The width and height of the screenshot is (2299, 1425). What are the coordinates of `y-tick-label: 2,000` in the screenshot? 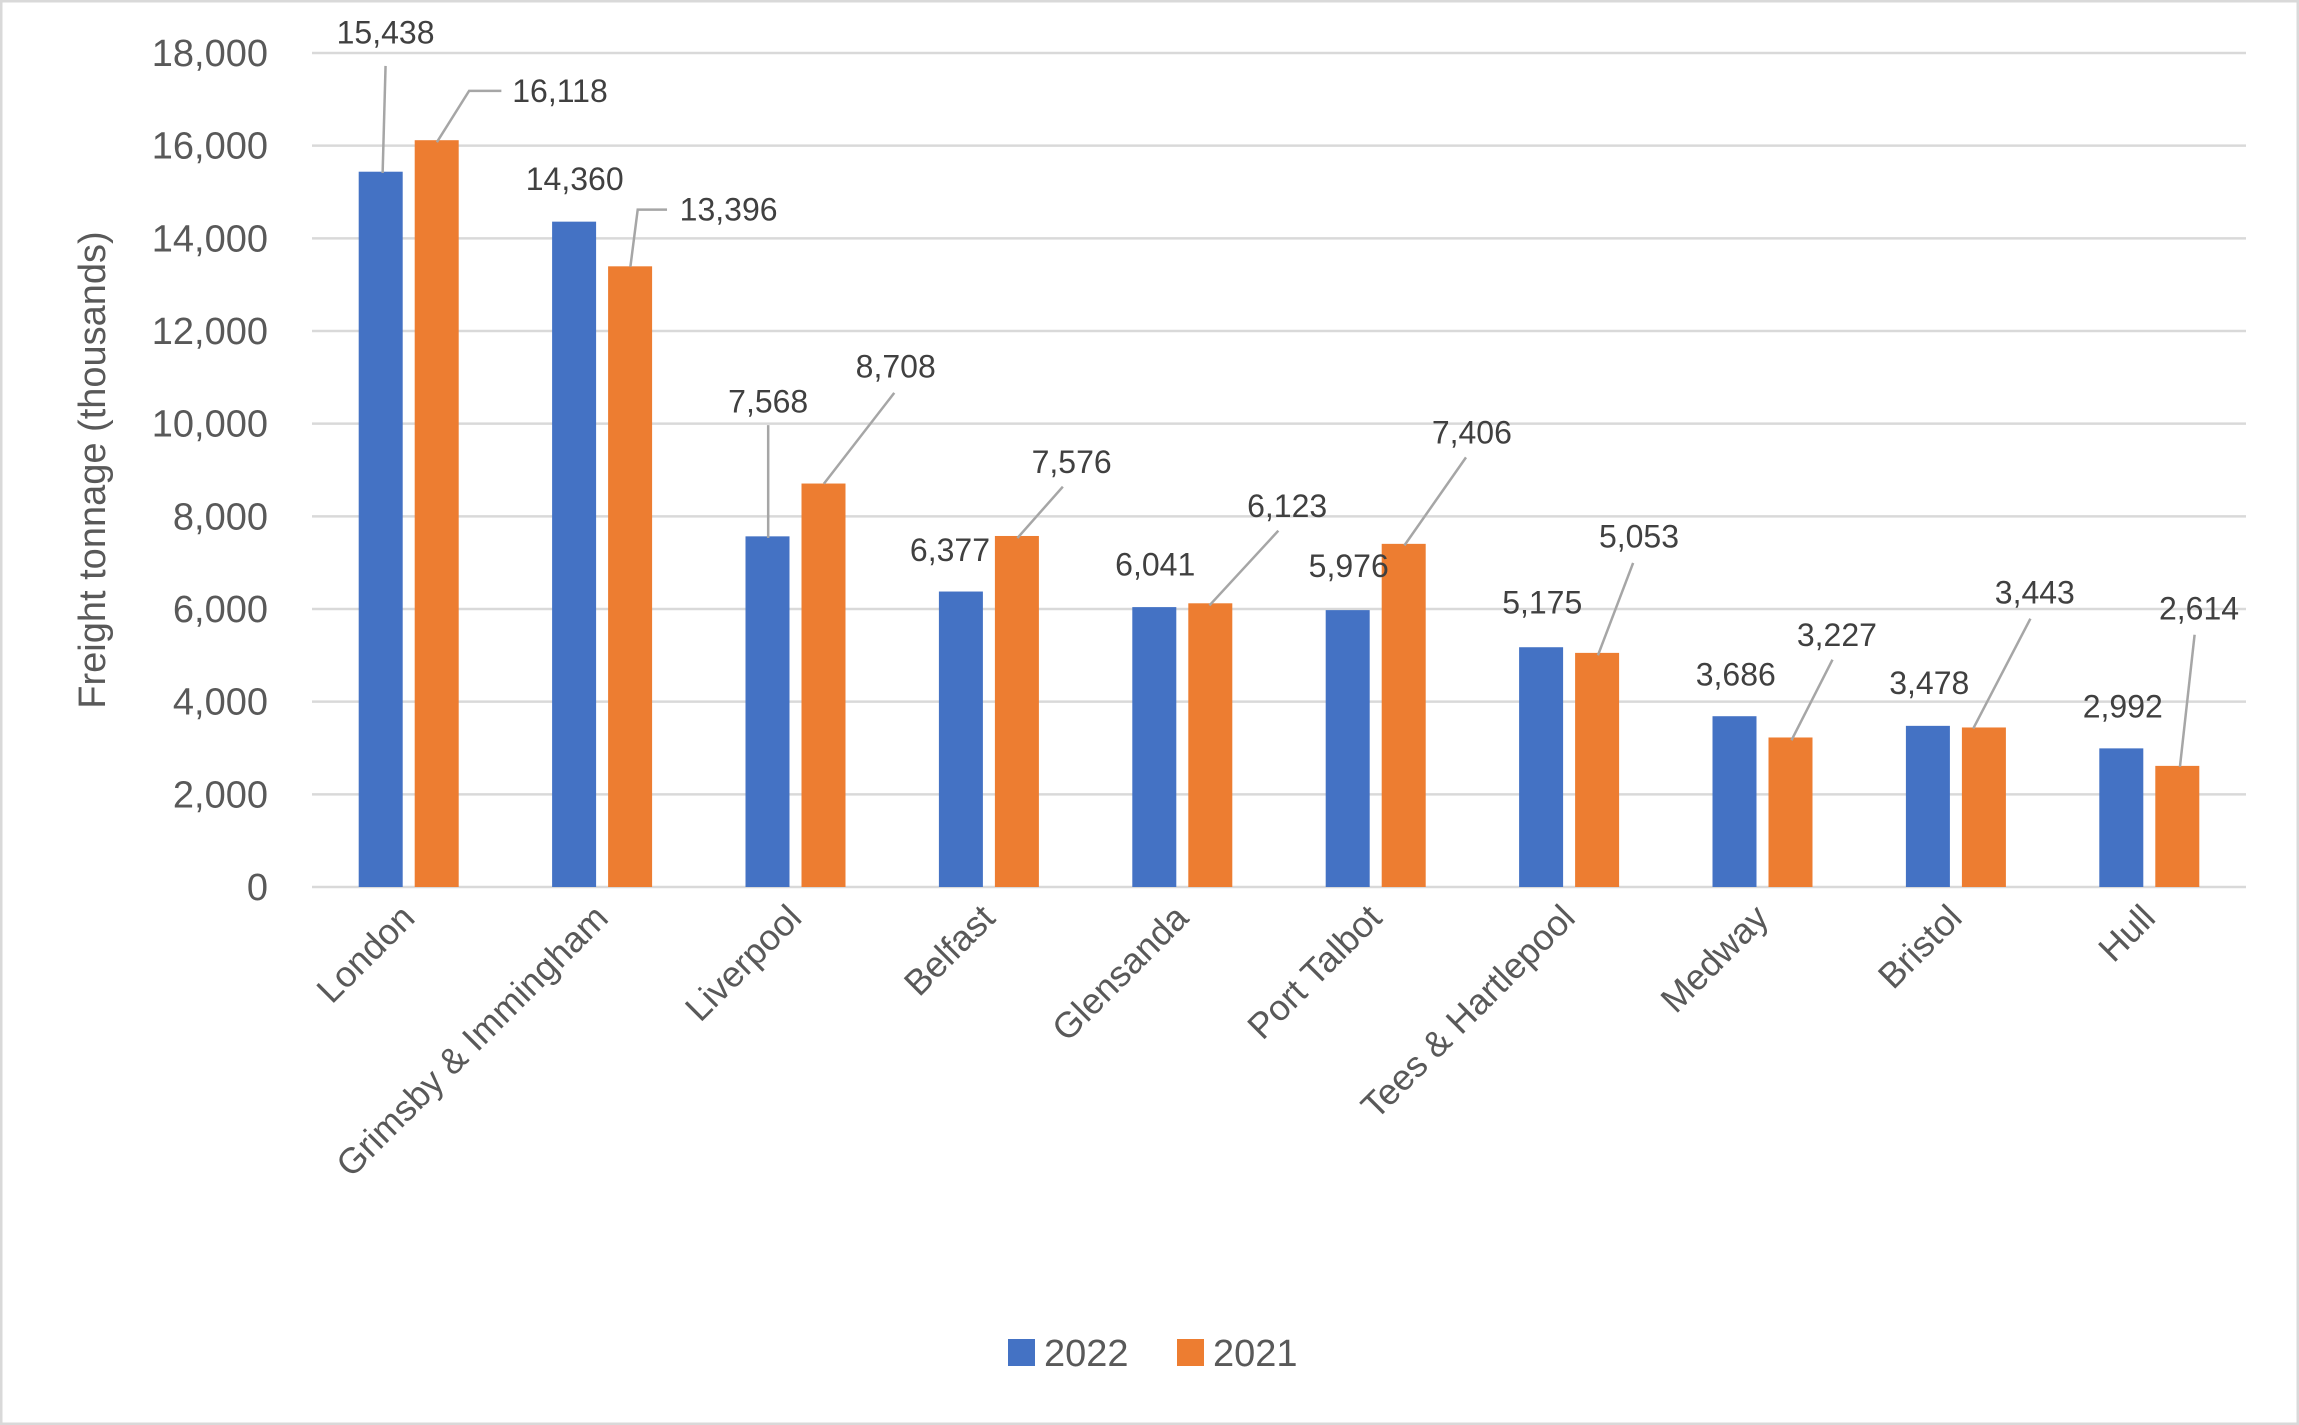 It's located at (220, 795).